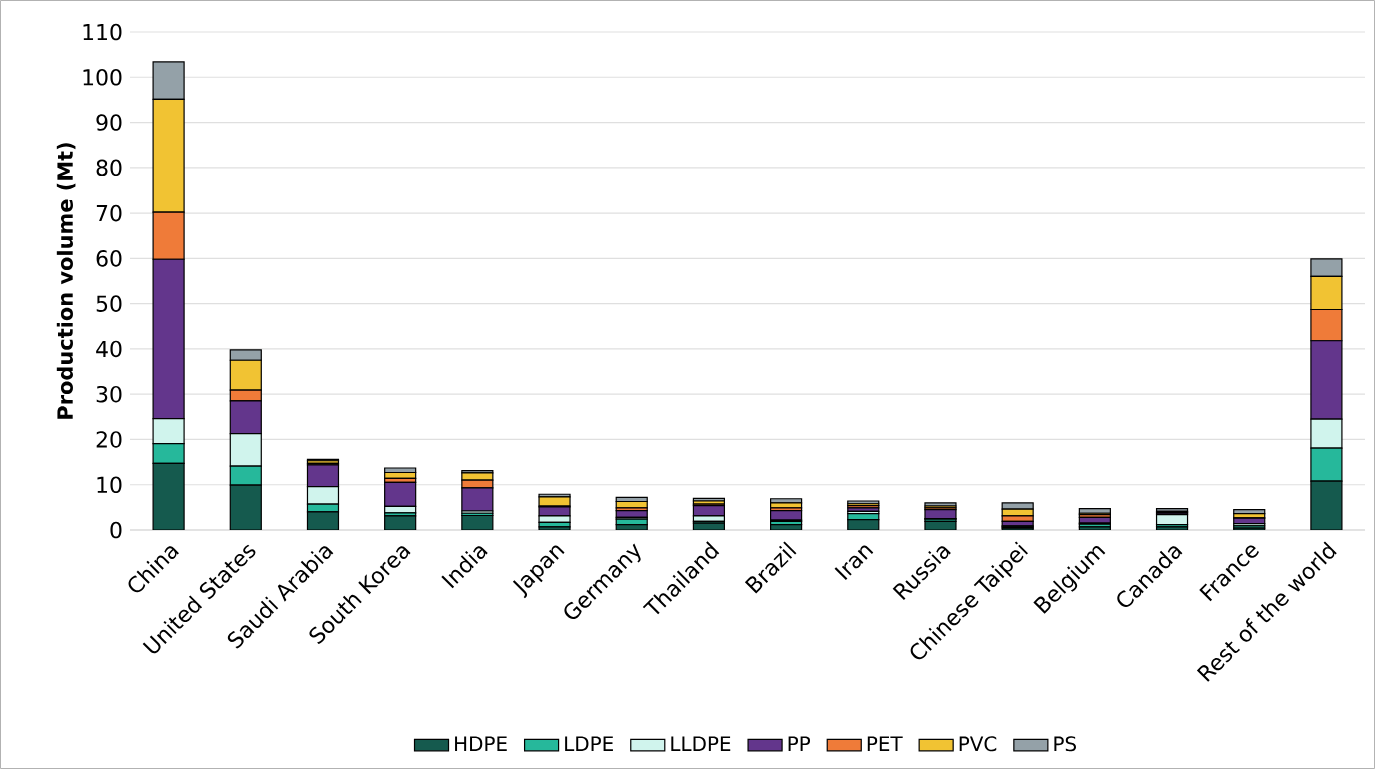 Image resolution: width=1375 pixels, height=769 pixels. Describe the element at coordinates (885, 743) in the screenshot. I see `legend-label: PET` at that location.